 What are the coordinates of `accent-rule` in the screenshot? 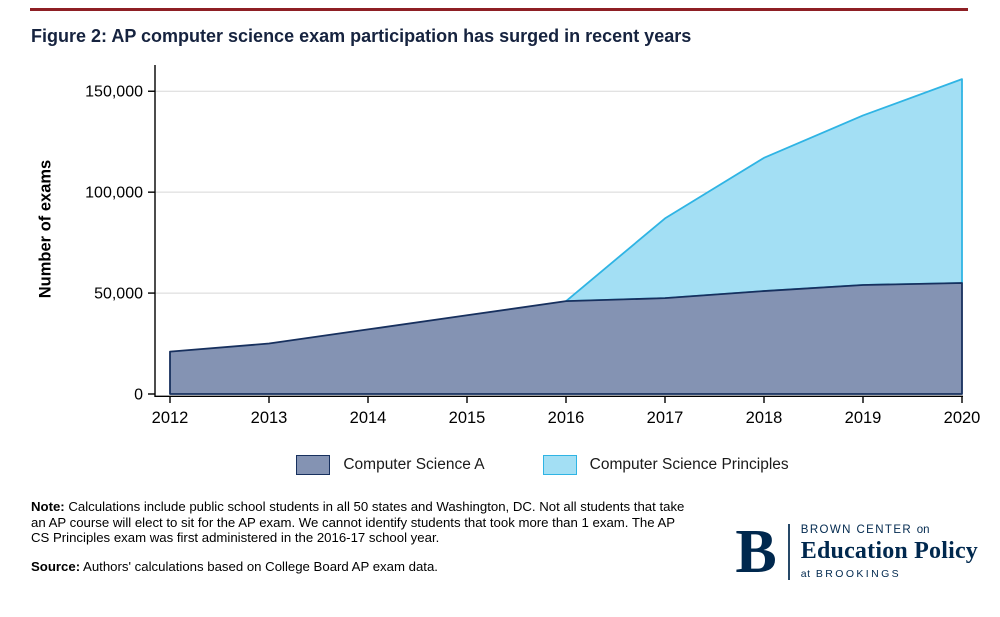 It's located at (499, 9).